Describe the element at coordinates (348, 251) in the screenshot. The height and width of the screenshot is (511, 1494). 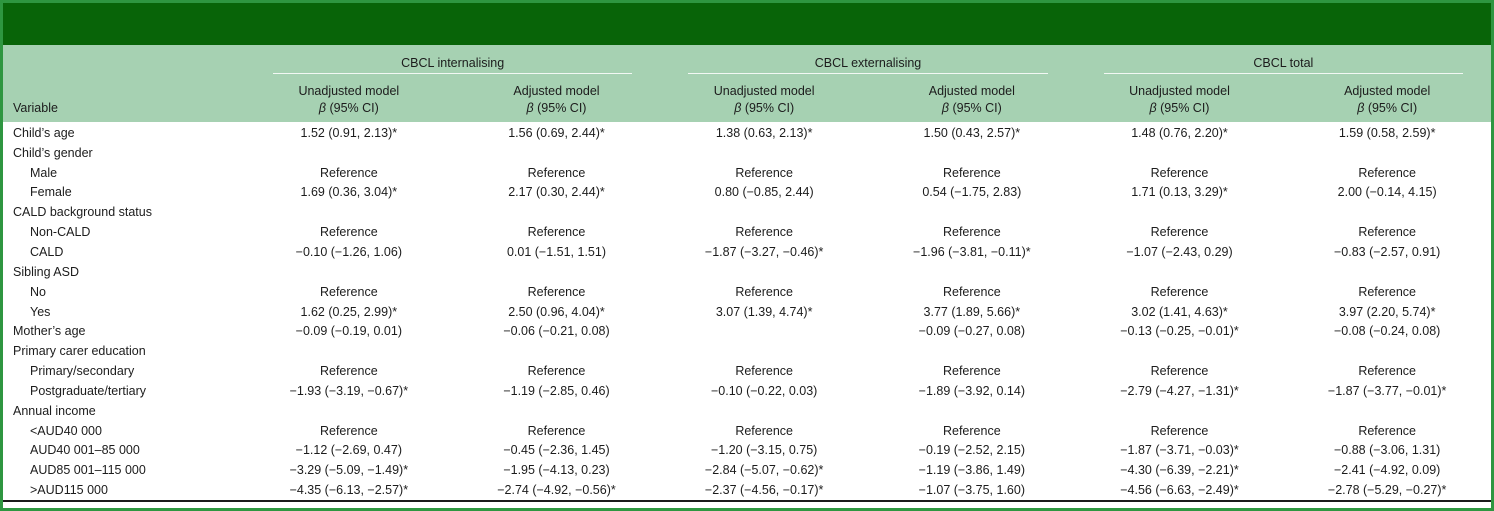
I see `table-cell: −0.10 (−1.26, 1.06)` at that location.